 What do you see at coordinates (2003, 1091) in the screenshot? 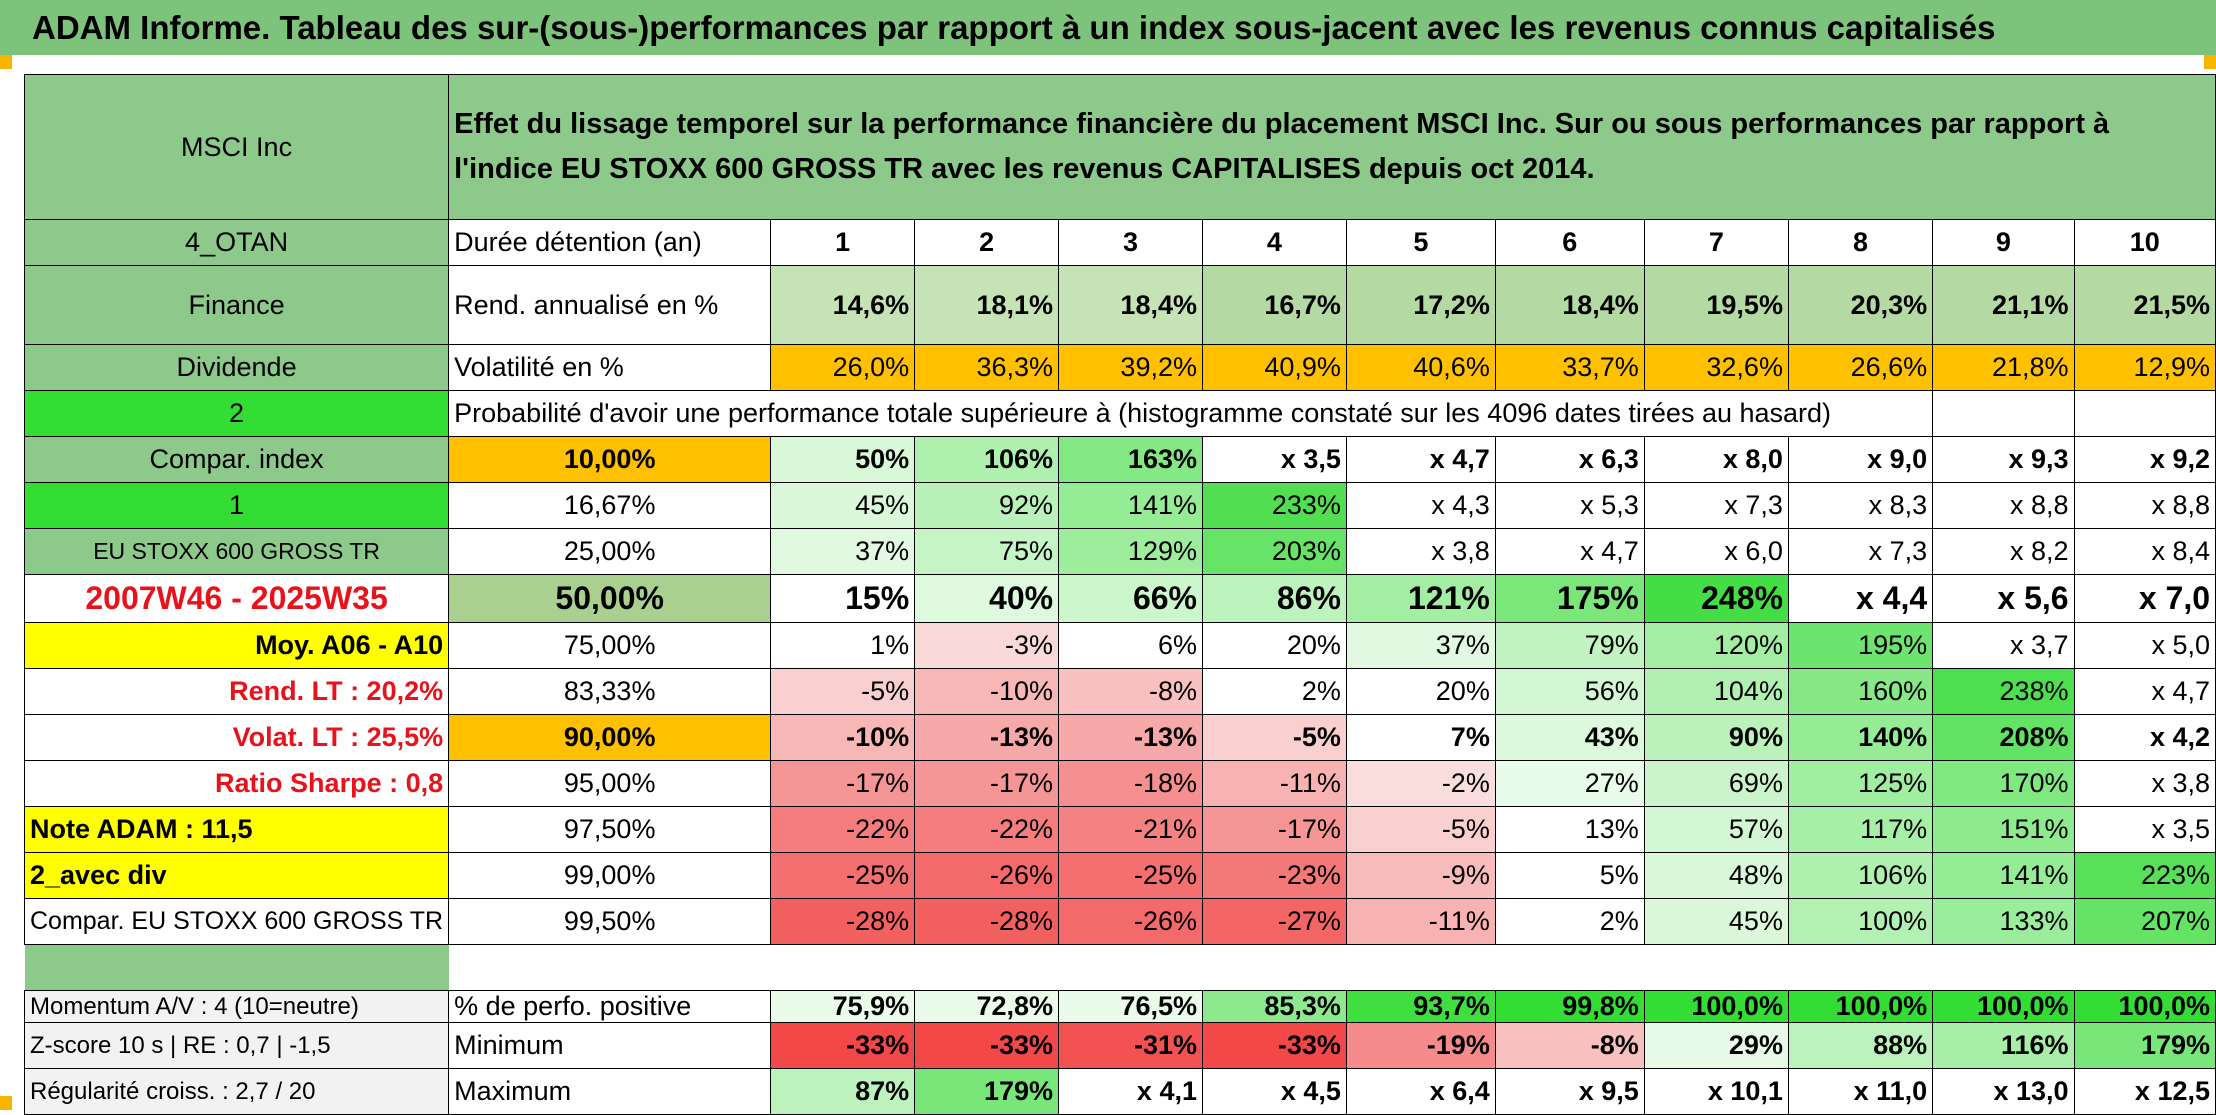
I see `stat-cell: x 13,0` at bounding box center [2003, 1091].